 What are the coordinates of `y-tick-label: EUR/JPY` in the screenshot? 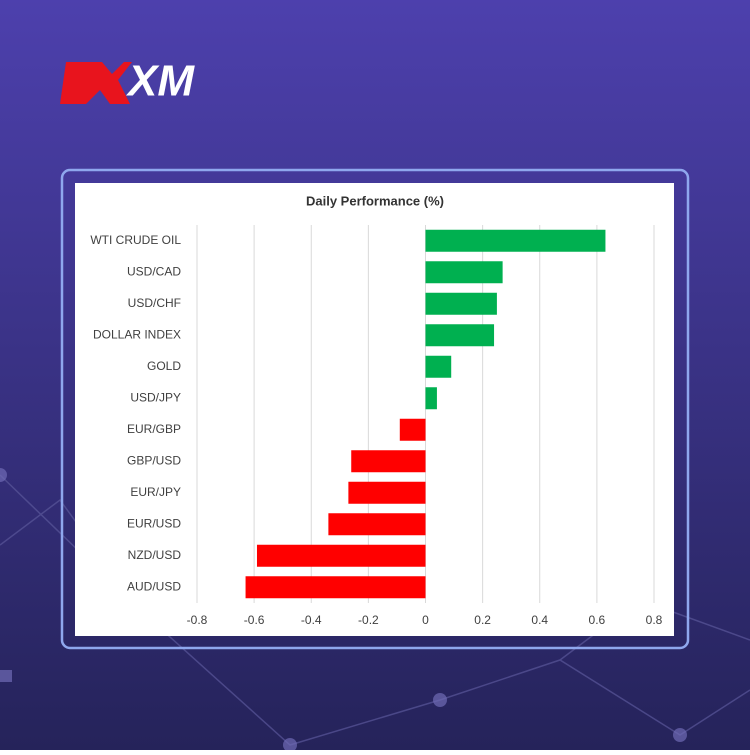 It's located at (155, 492).